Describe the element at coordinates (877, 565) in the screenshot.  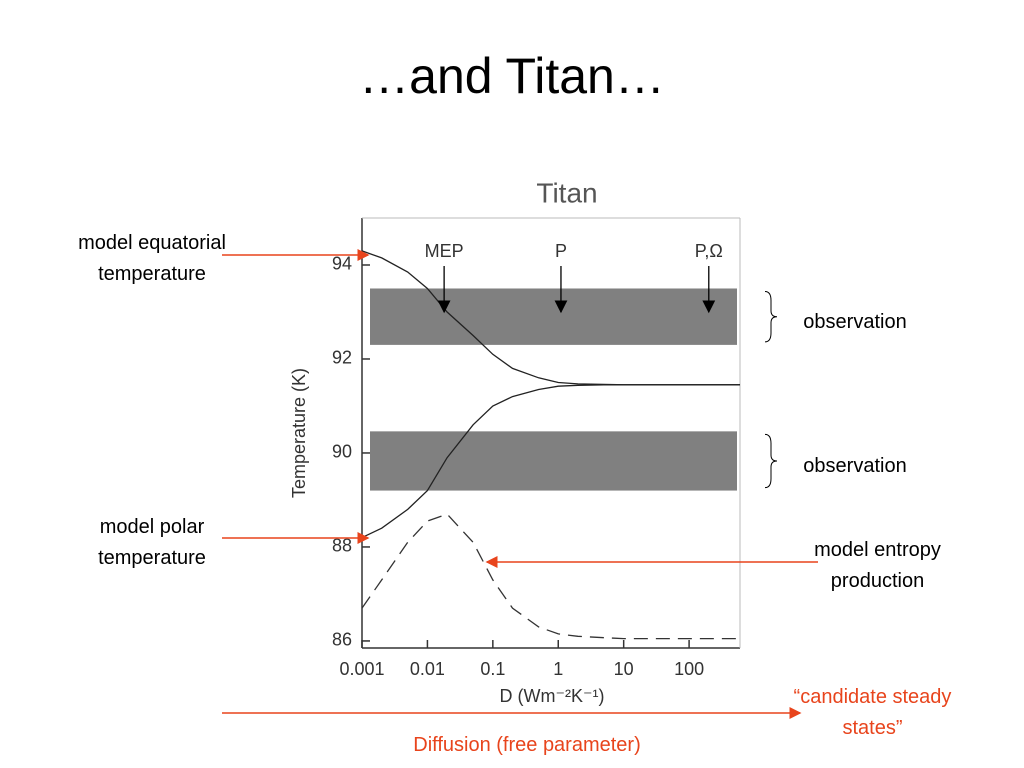
I see `callout-label: model entropy production` at that location.